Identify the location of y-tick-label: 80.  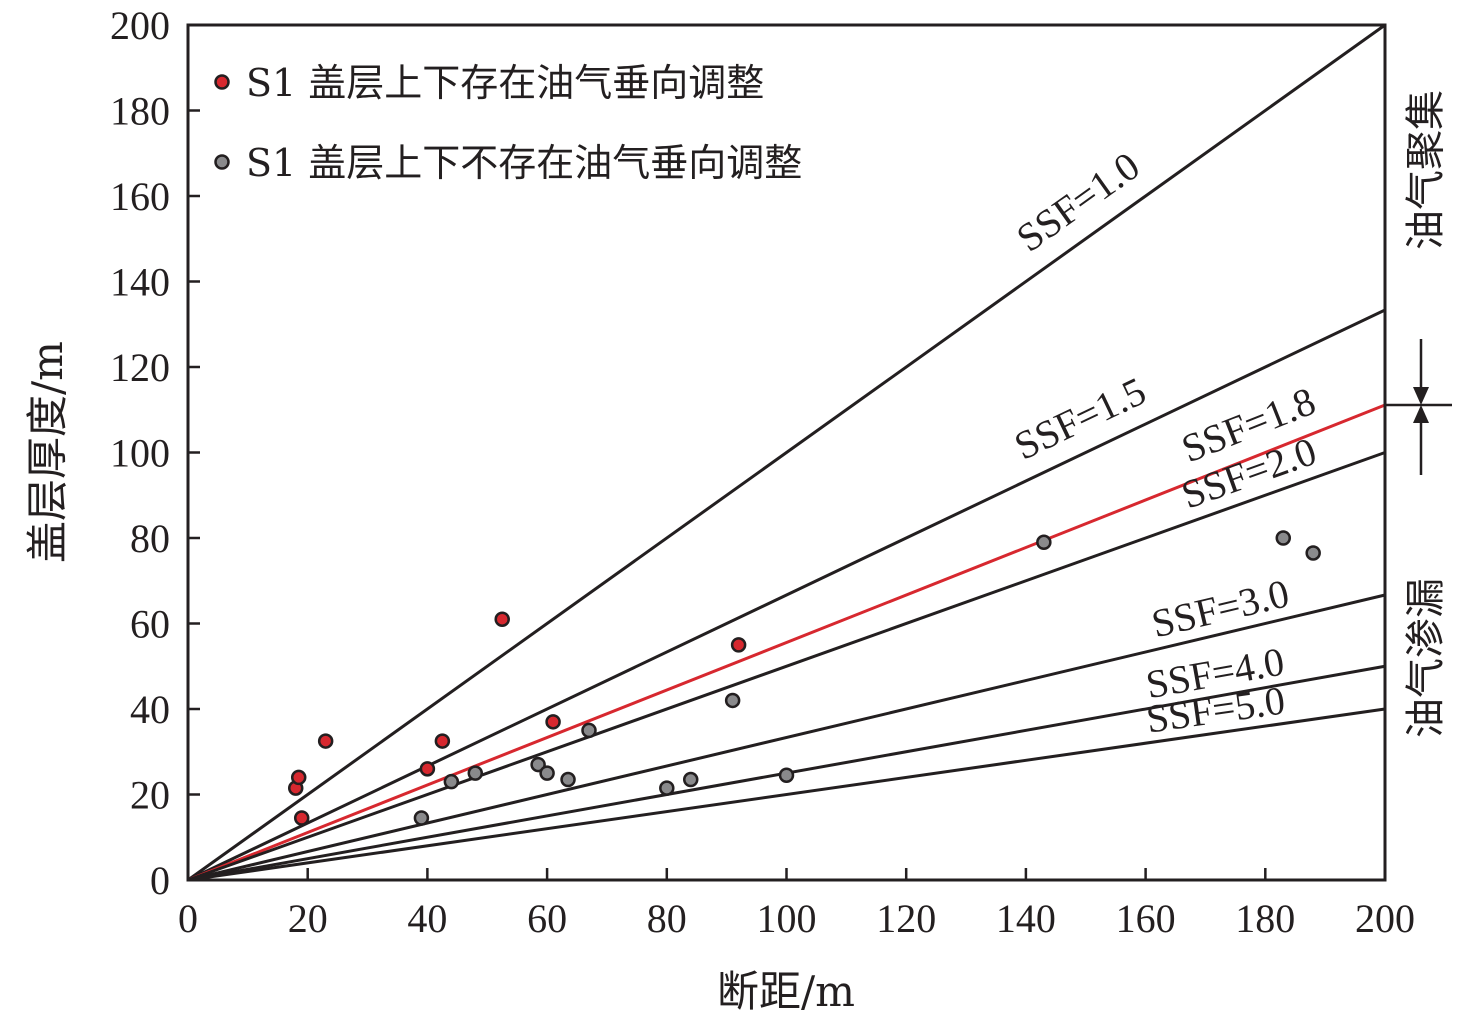
(150, 538).